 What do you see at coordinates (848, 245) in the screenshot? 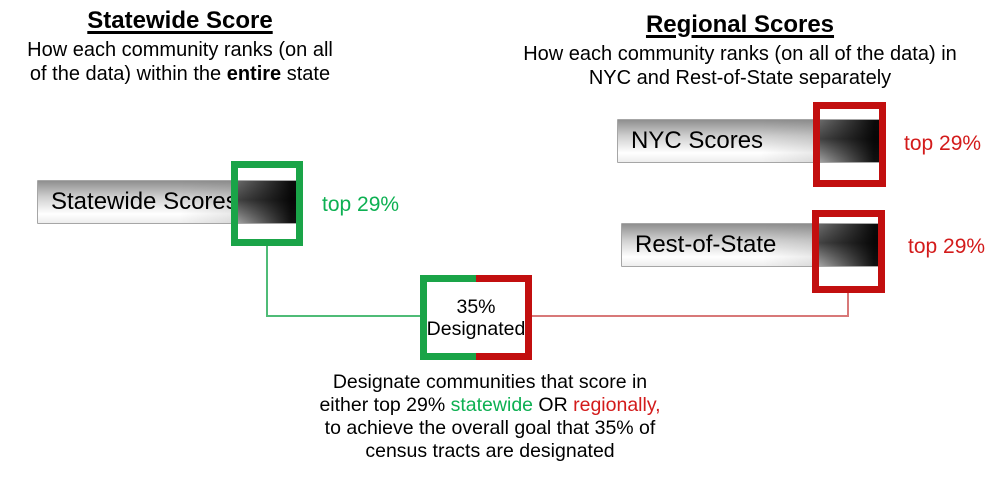
I see `rest-of-state-bar-top-segment` at bounding box center [848, 245].